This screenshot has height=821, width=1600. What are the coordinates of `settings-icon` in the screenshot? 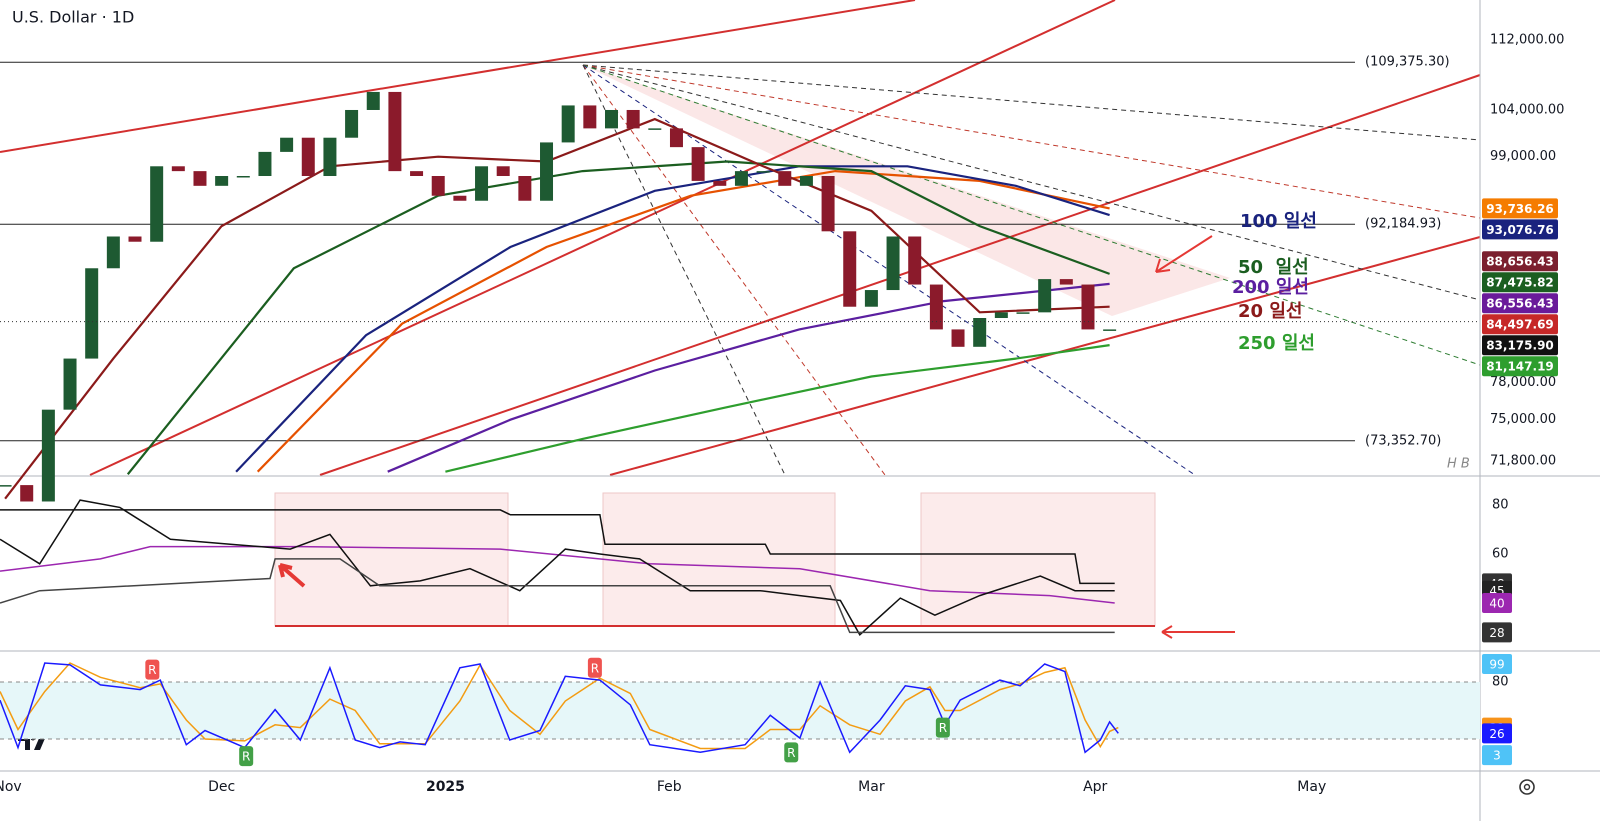 It's located at (1527, 787).